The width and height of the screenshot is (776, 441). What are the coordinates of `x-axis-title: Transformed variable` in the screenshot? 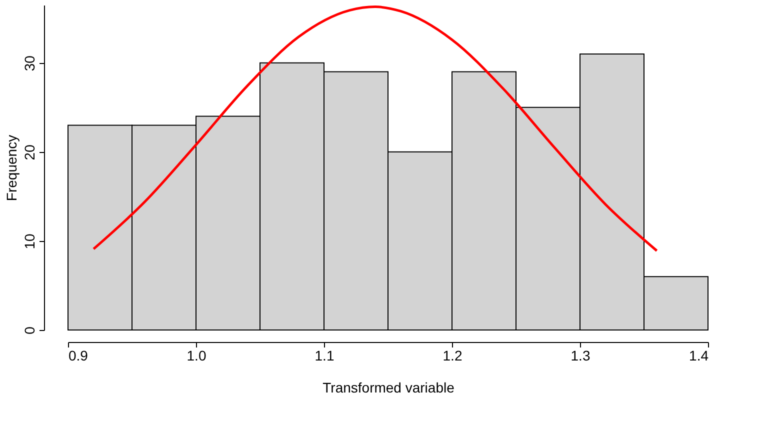 It's located at (388, 388).